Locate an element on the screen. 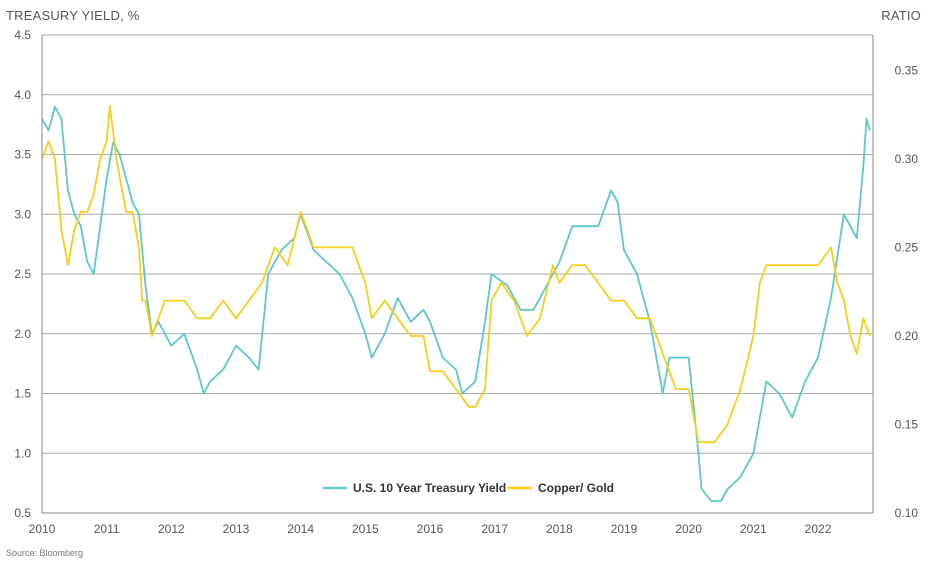  y-left-tick-label: 4.5 is located at coordinates (22, 35).